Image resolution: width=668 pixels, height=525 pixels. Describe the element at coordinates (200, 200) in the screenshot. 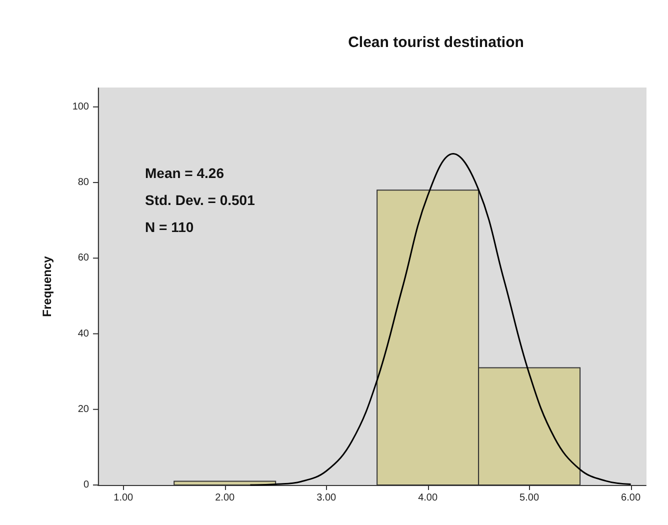

I see `annotation: Std. Dev. = 0.501` at that location.